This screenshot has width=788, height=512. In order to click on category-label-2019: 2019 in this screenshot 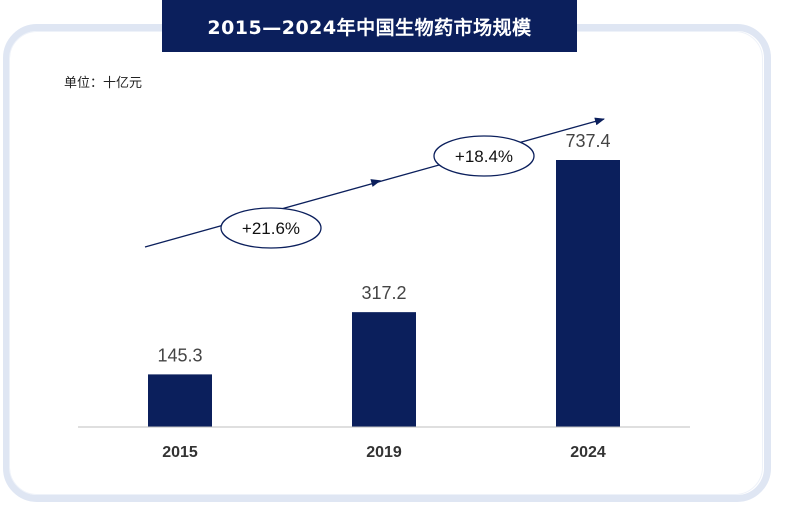, I will do `click(384, 452)`.